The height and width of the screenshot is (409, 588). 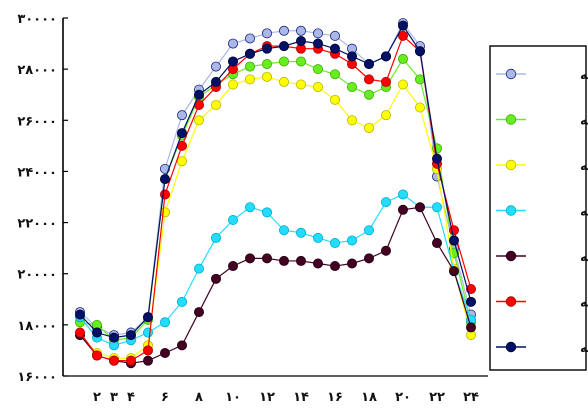 I want to click on y-ticks: ۱۶۰۰۰ ۱۸۰۰۰ ۲۰۰۰۰ ۲۲۰۰۰ ۲۴۰۰۰ ۲۶۰۰۰ ۲۸۰۰۰ ۳۰۰۰۰, so click(x=42, y=198).